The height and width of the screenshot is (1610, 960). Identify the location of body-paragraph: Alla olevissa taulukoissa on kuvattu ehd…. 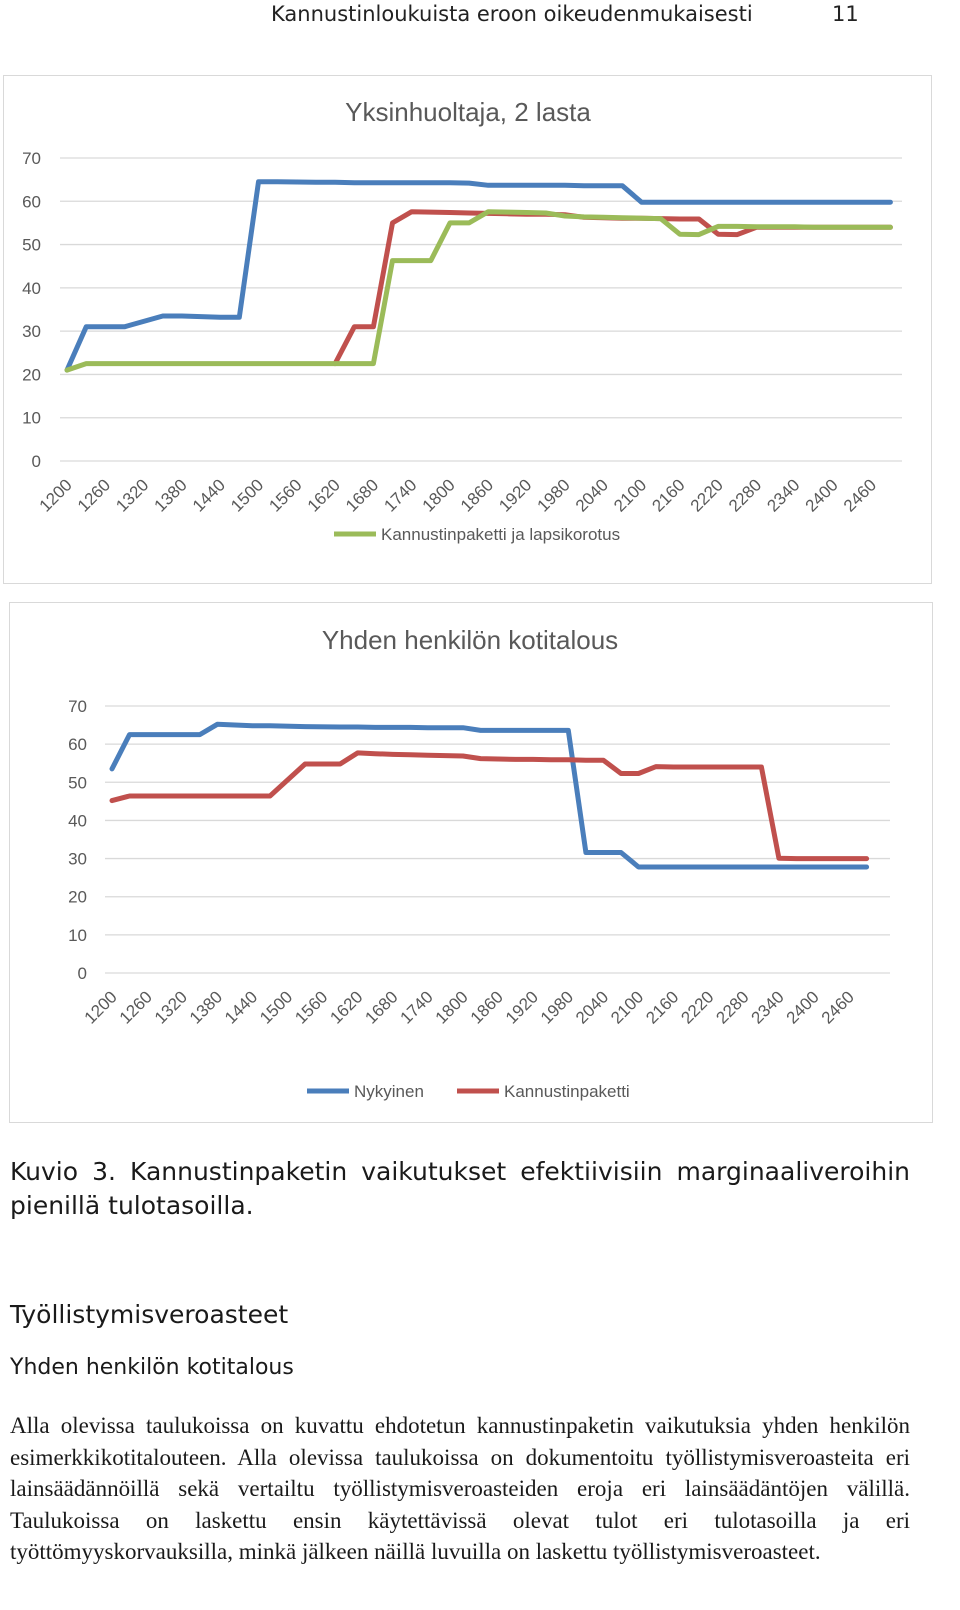
(460, 1488).